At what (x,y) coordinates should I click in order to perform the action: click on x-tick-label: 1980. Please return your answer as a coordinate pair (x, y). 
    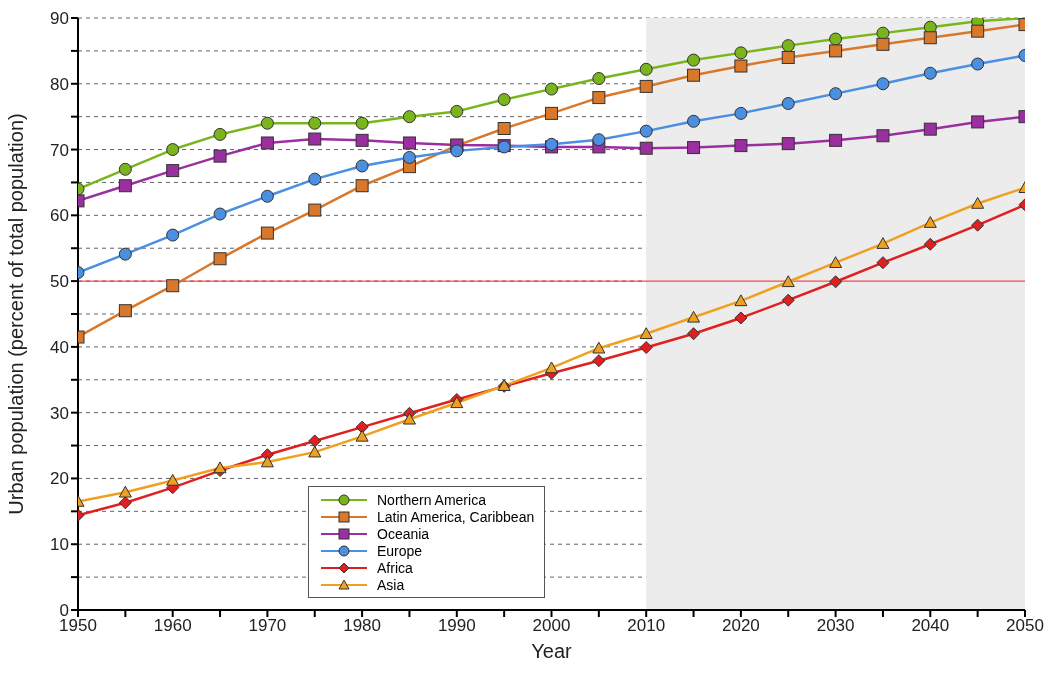
    Looking at the image, I should click on (362, 626).